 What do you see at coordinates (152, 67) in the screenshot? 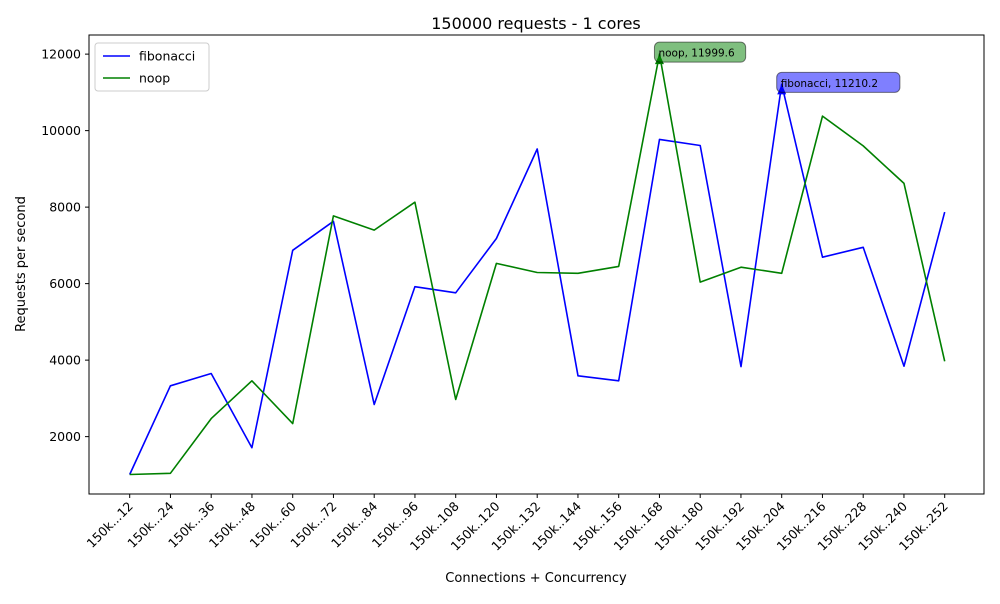
I see `legend: fibonacci noop` at bounding box center [152, 67].